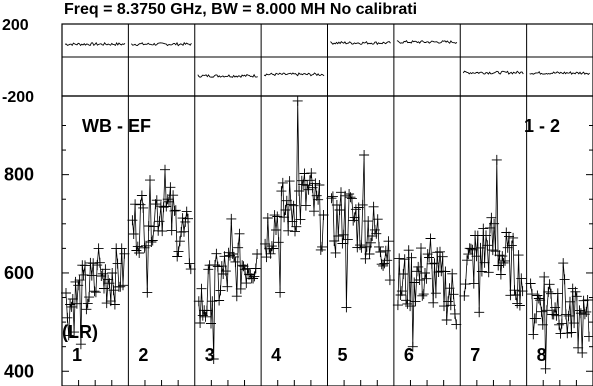  I want to click on segment-label-5: 5, so click(343, 355).